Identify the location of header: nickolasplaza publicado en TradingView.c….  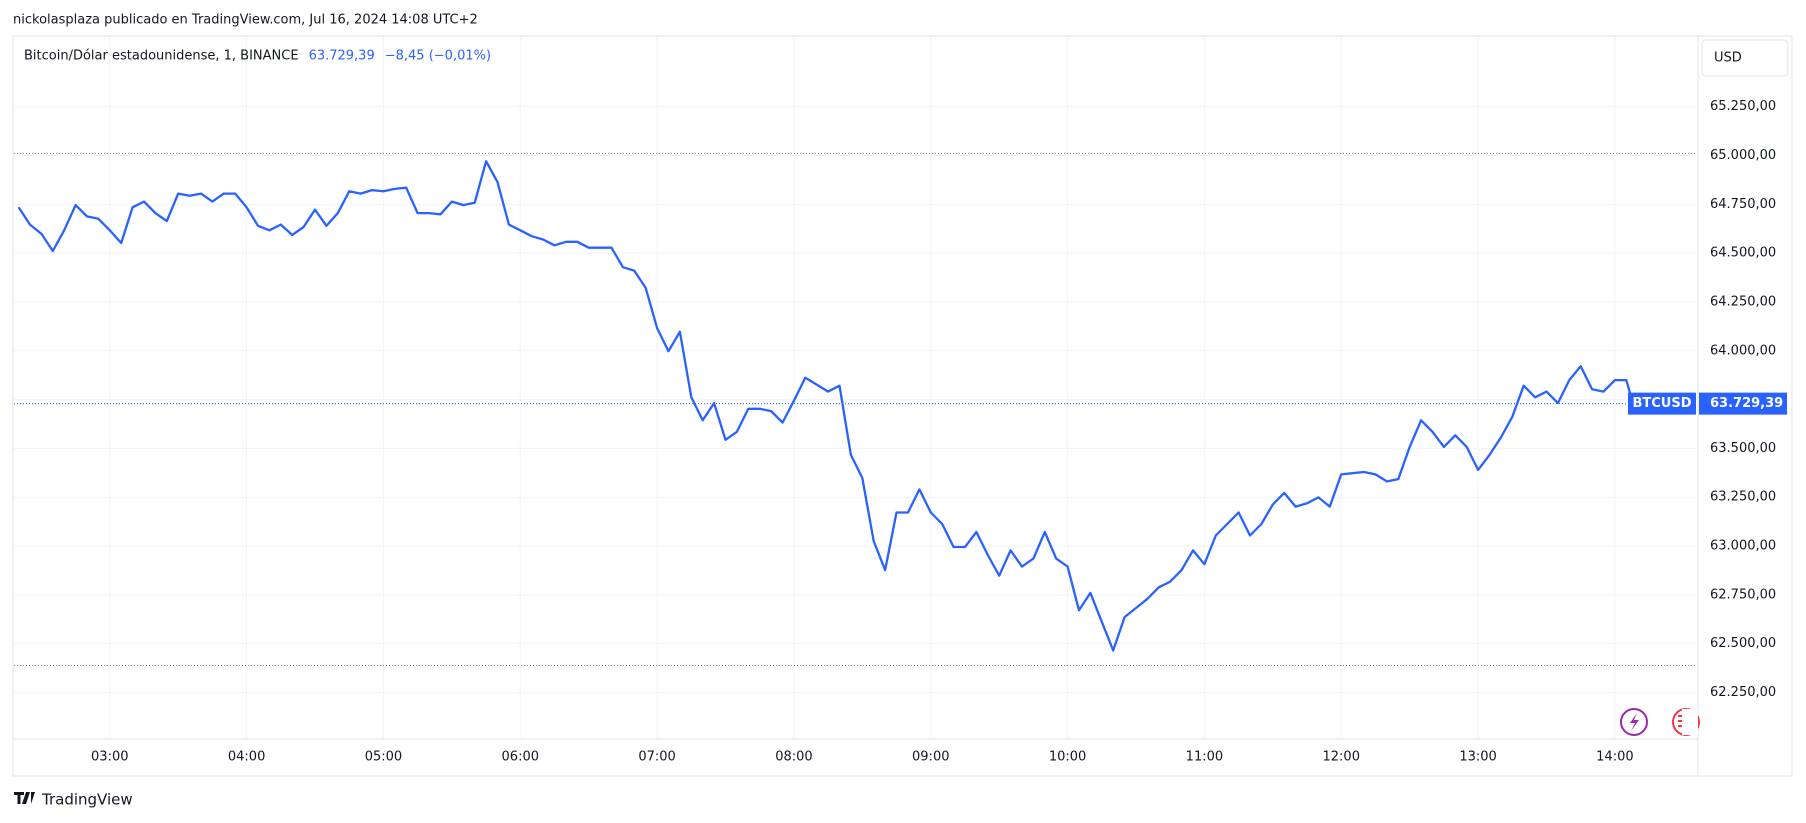
(245, 20).